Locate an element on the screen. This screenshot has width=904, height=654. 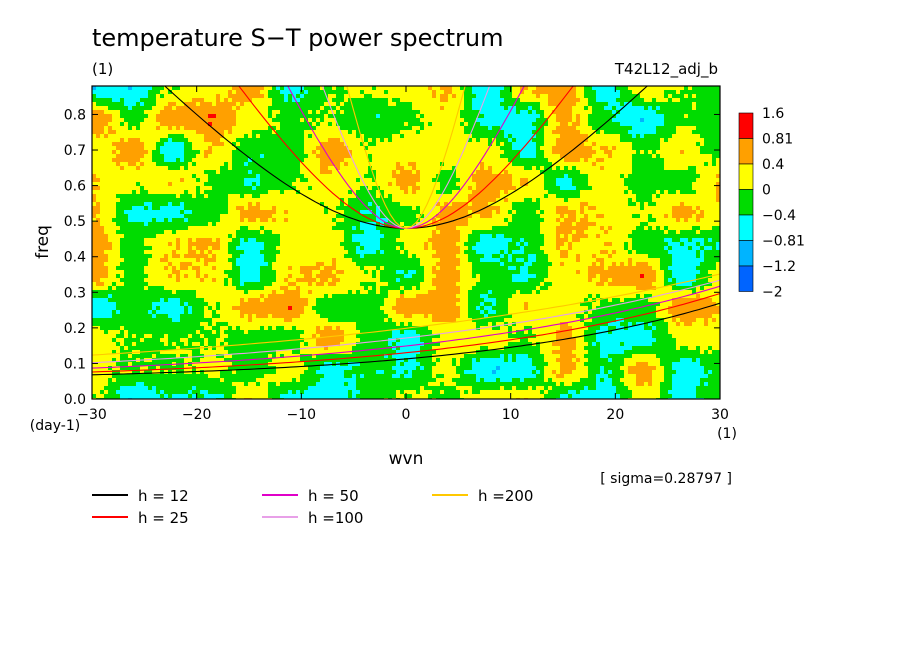
colorbar: 1.6 0.81 0.4 0 −0.4 −0.81 −1.2 −2 is located at coordinates (771, 203).